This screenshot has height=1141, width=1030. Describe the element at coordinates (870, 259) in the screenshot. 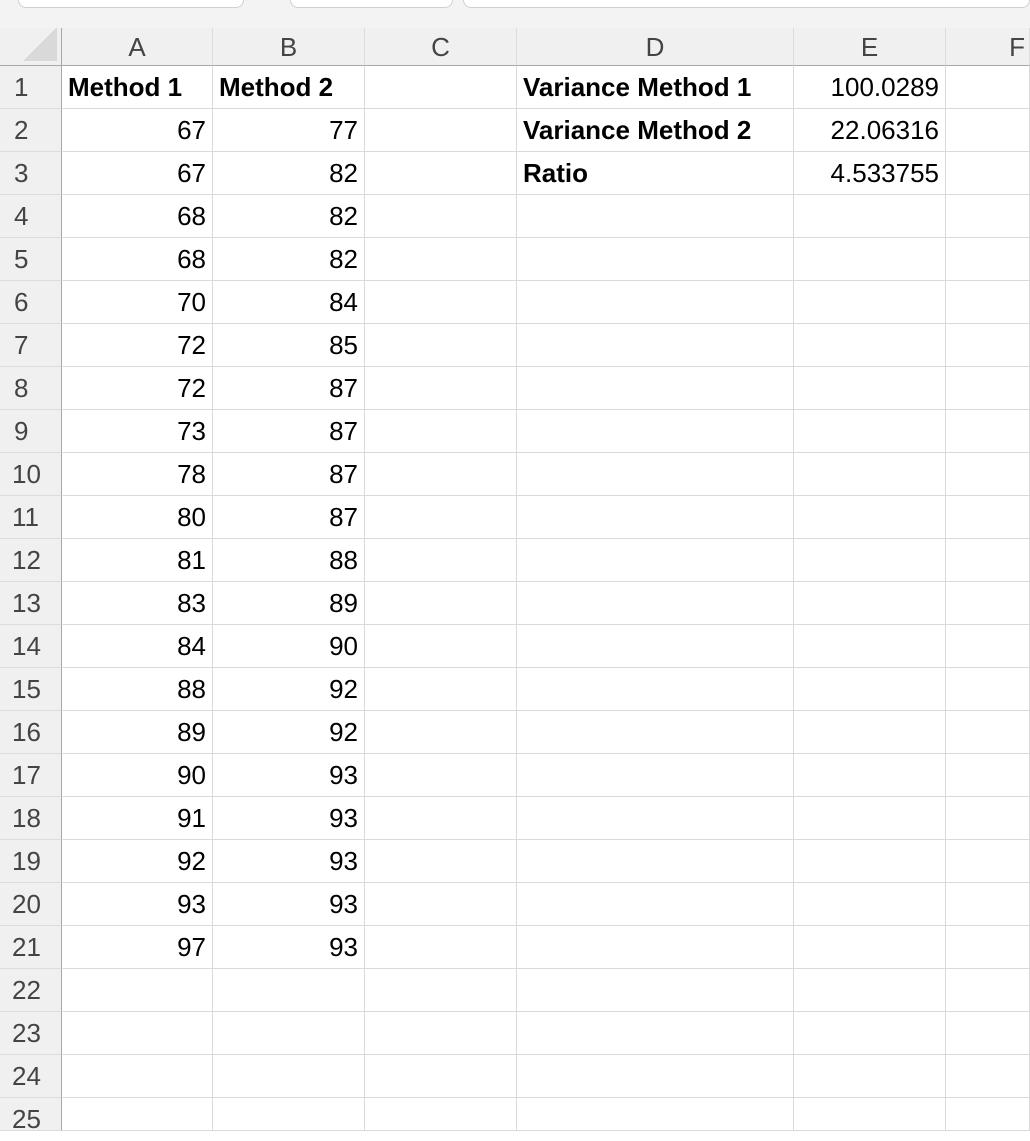

I see `cell-E5` at that location.